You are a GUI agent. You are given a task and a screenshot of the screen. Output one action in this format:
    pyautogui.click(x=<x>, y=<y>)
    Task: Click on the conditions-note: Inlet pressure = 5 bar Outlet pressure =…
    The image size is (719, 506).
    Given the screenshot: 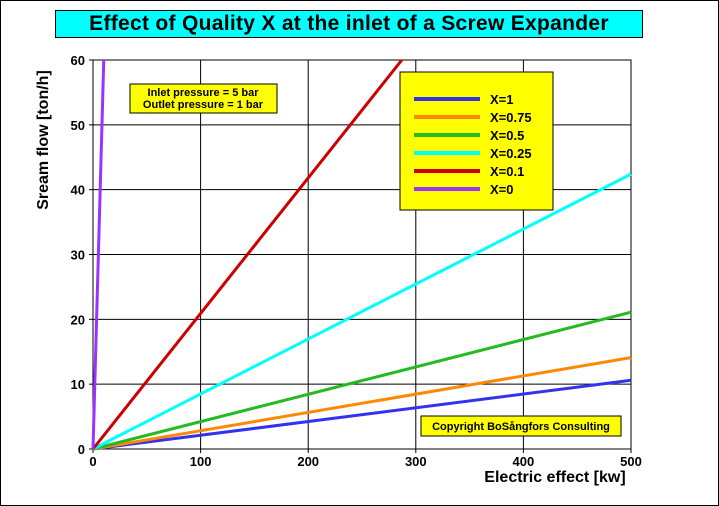 What is the action you would take?
    pyautogui.click(x=203, y=98)
    